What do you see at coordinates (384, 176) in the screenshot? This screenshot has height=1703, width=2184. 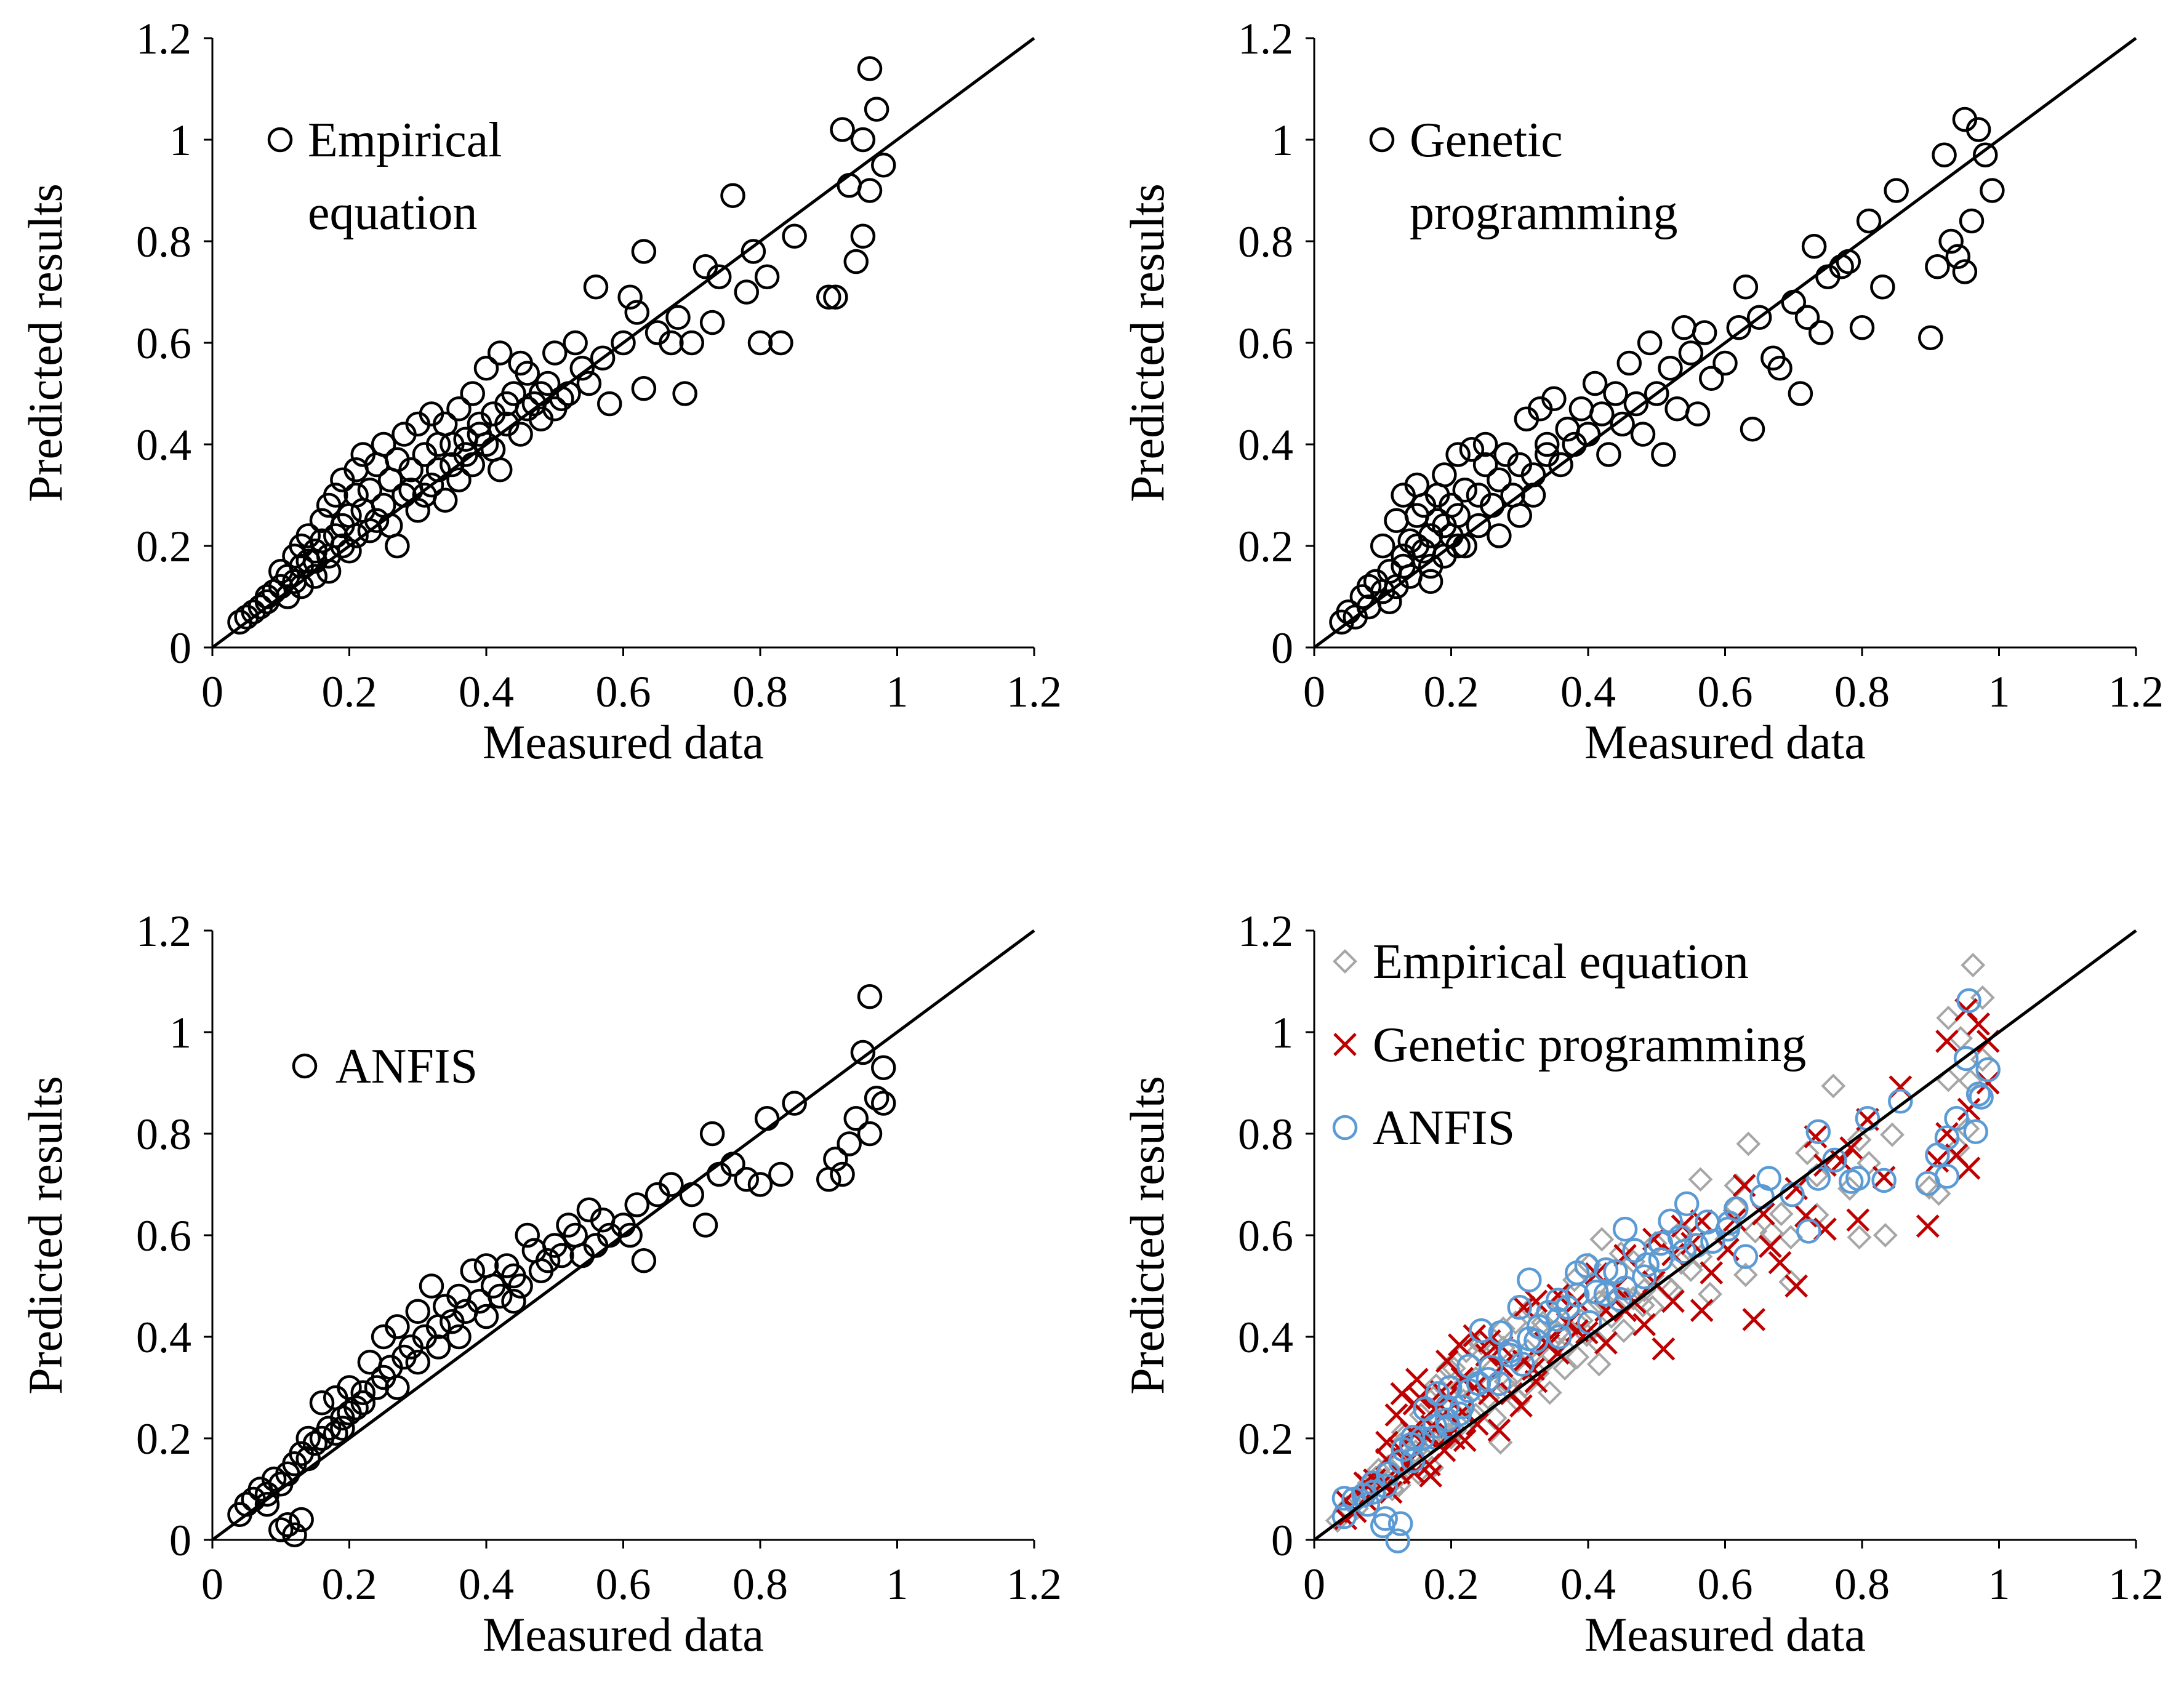 I see `legend: Empirical equation` at bounding box center [384, 176].